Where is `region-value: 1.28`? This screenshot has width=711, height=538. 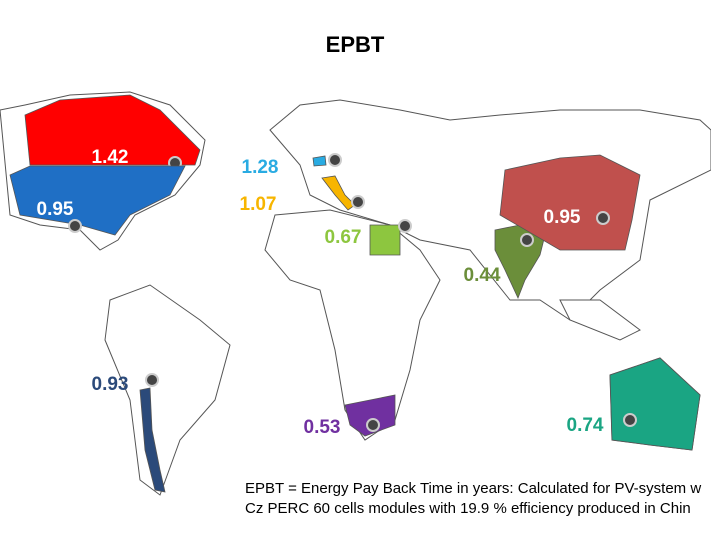
region-value: 1.28 is located at coordinates (260, 167).